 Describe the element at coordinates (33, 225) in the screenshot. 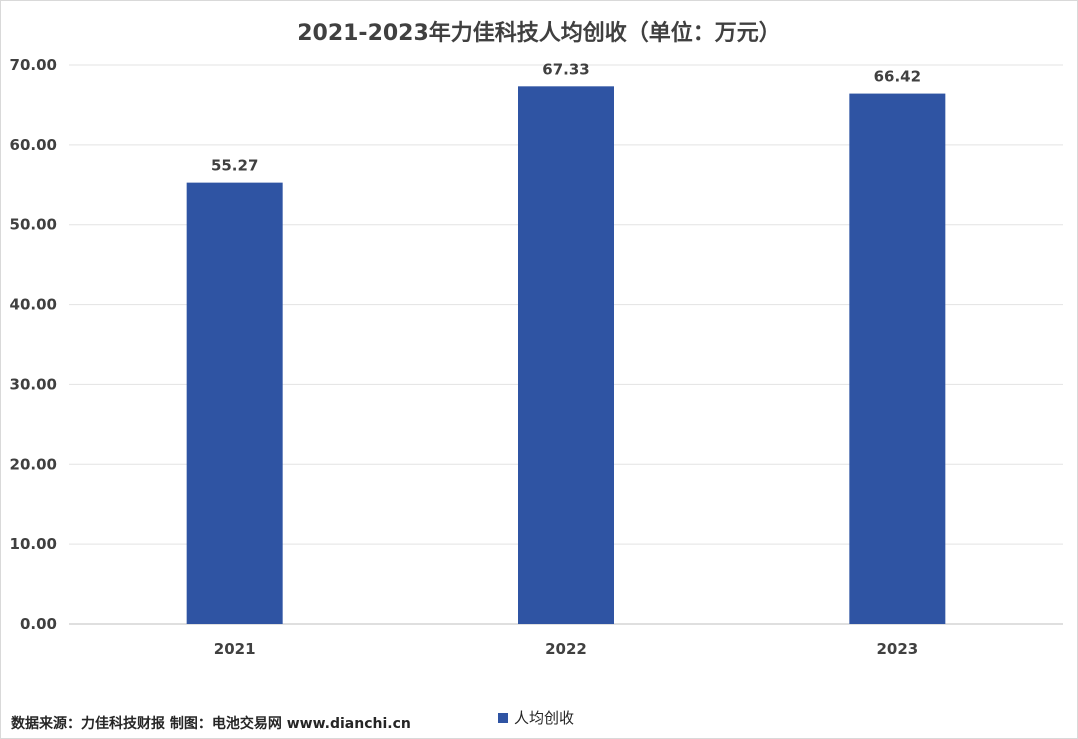

I see `y-tick-label: 50.00` at that location.